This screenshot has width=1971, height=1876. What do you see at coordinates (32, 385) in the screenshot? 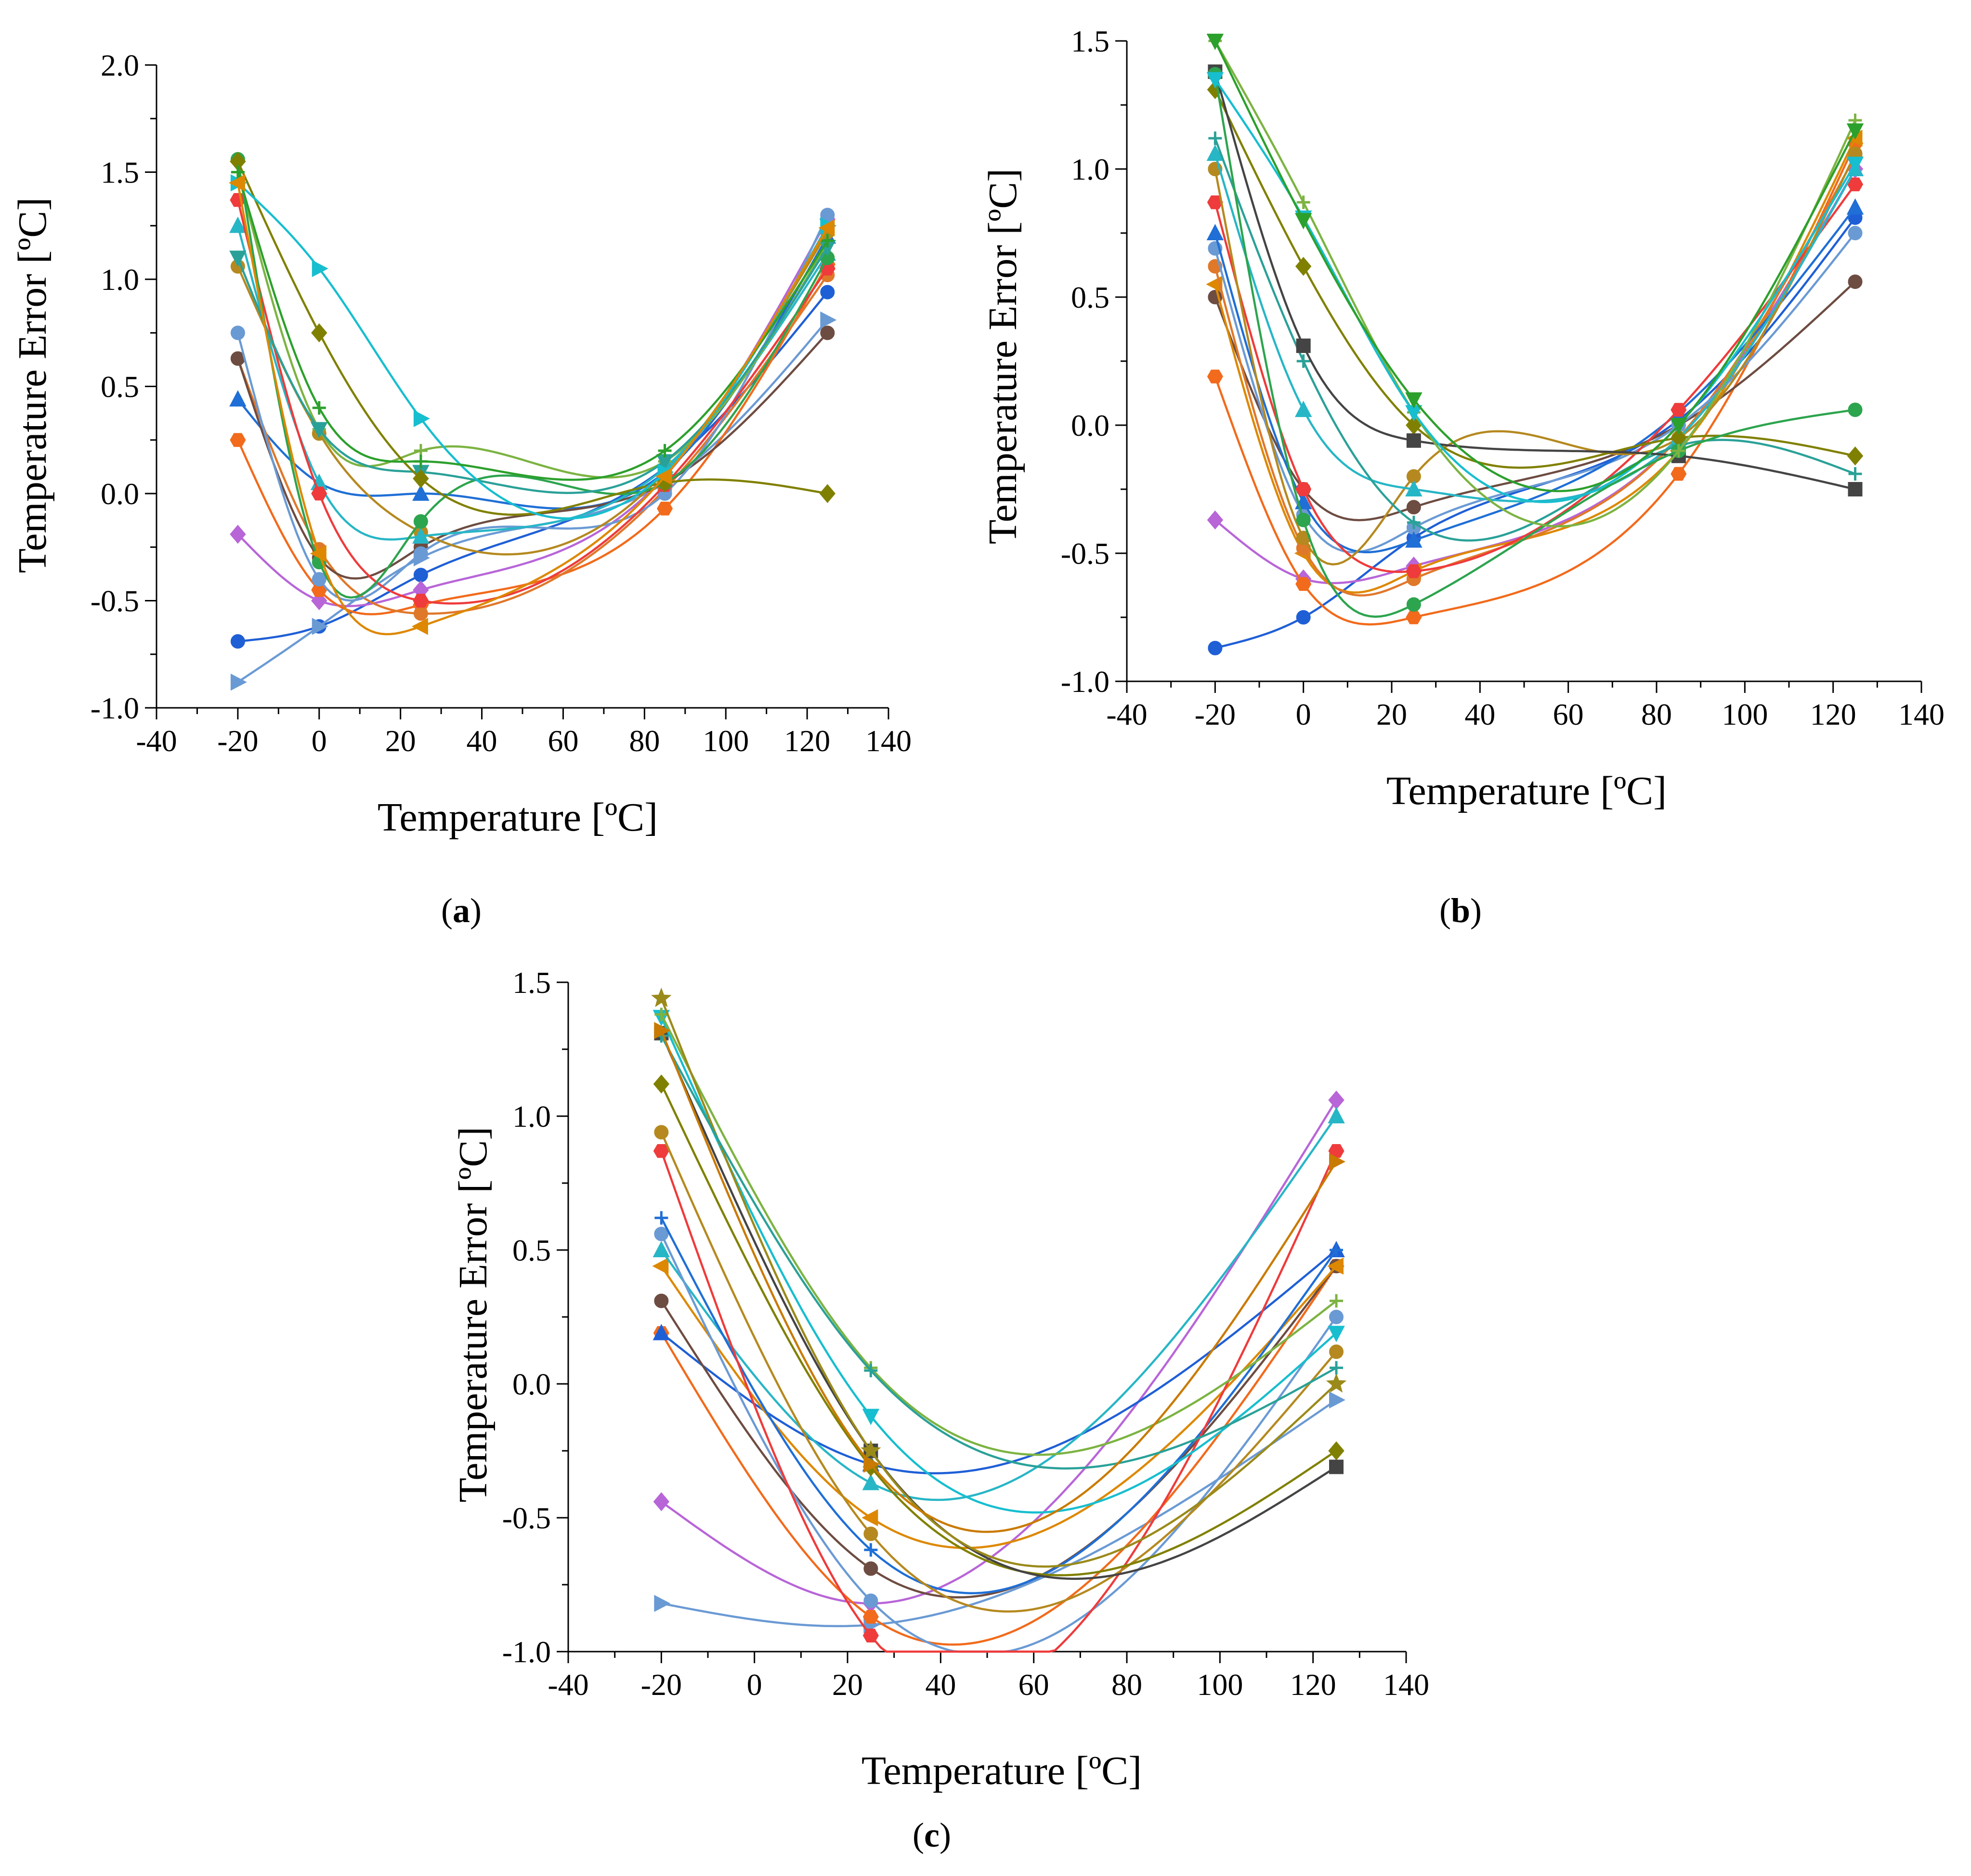
I see `y-axis-title-a: Temperature Error [ºC]` at bounding box center [32, 385].